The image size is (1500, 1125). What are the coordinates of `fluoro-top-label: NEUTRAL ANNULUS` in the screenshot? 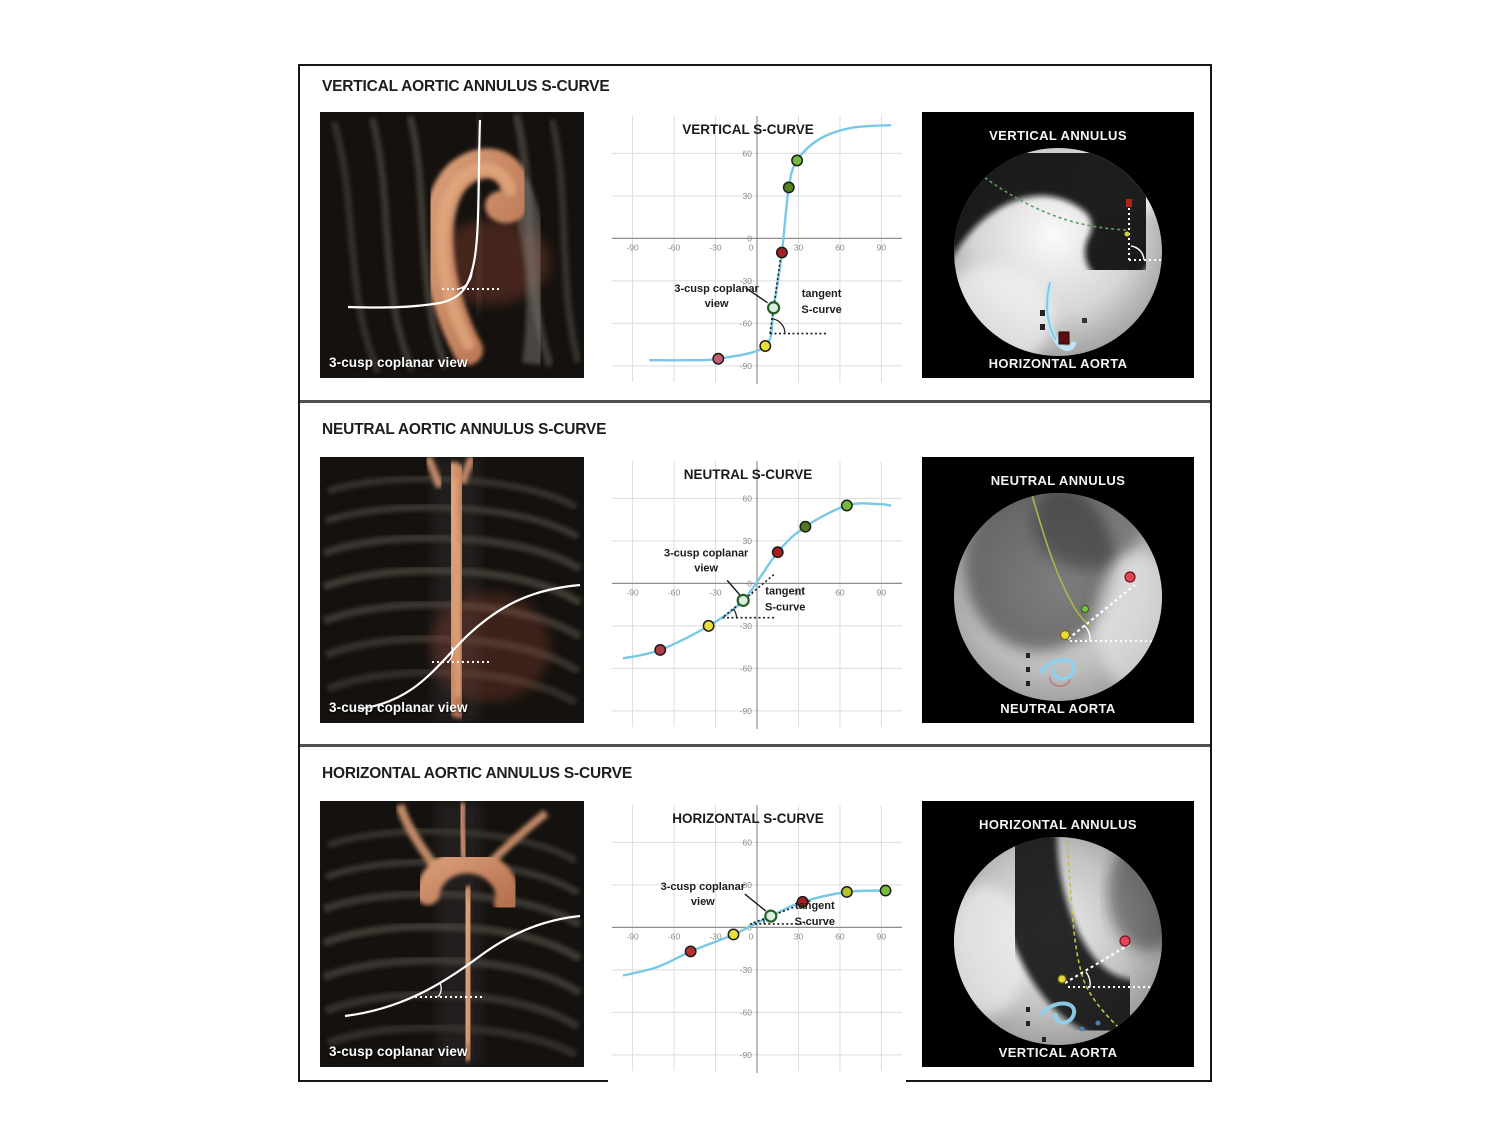 It's located at (1058, 480).